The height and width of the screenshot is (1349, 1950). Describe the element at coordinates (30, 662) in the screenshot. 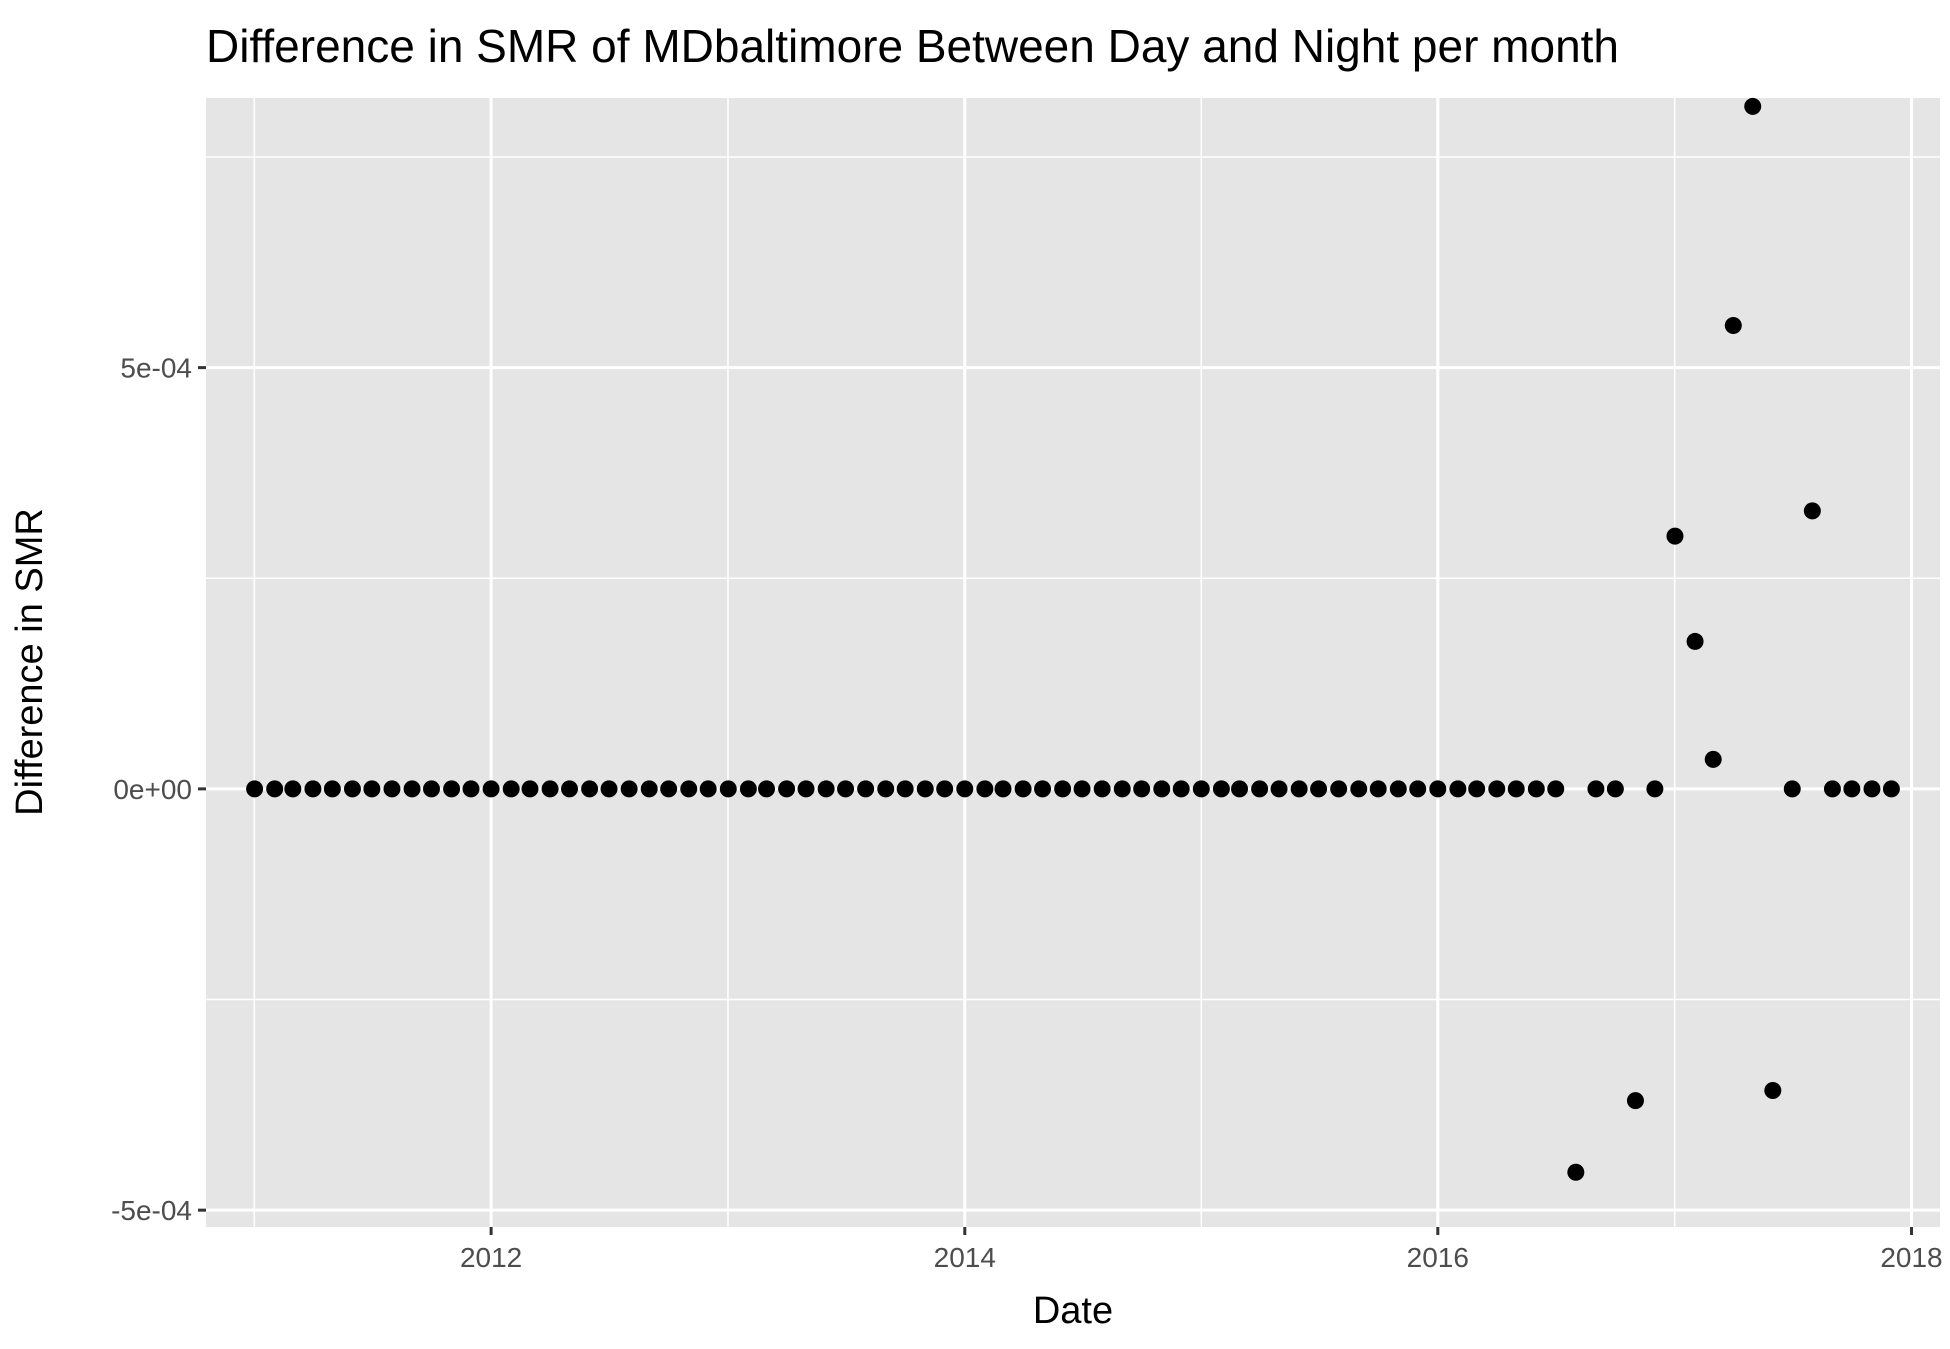

I see `y-axis-title: Difference in SMR` at that location.